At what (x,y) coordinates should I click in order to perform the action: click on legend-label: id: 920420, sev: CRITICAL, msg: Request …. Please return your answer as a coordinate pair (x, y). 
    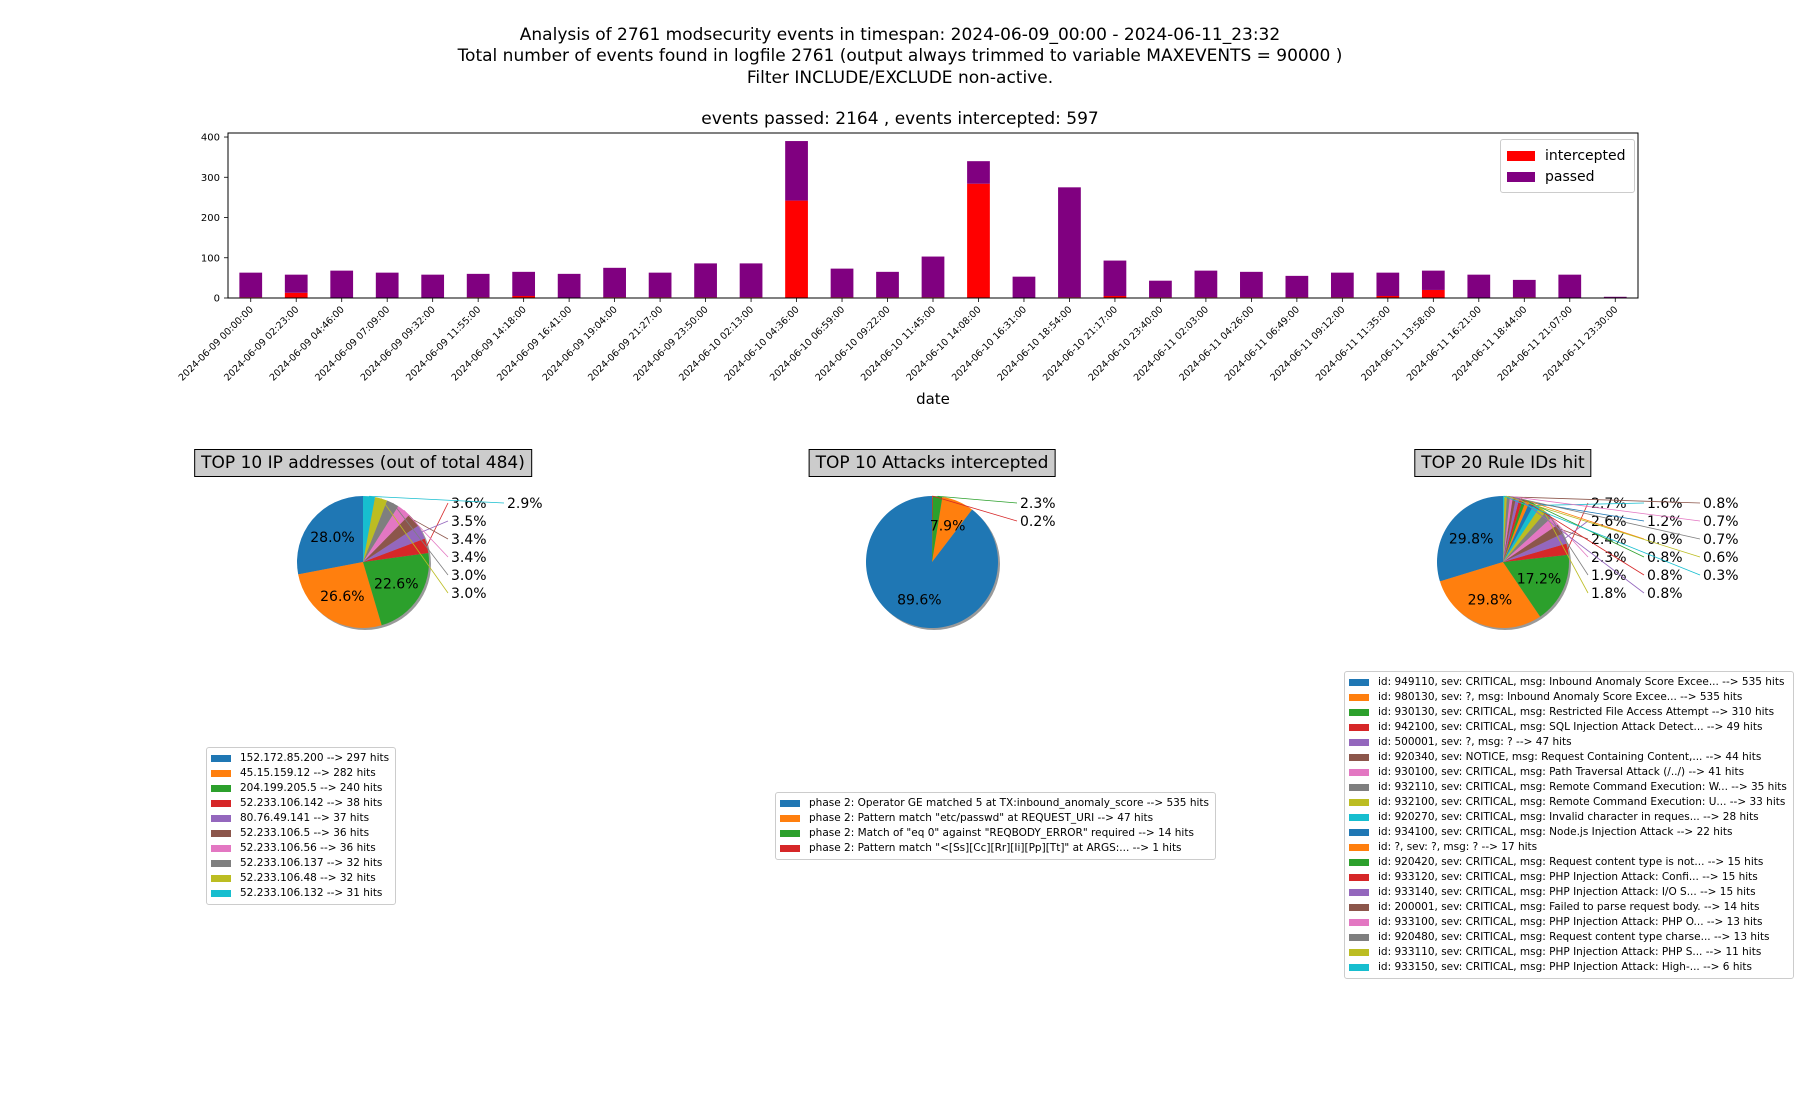
    Looking at the image, I should click on (1571, 862).